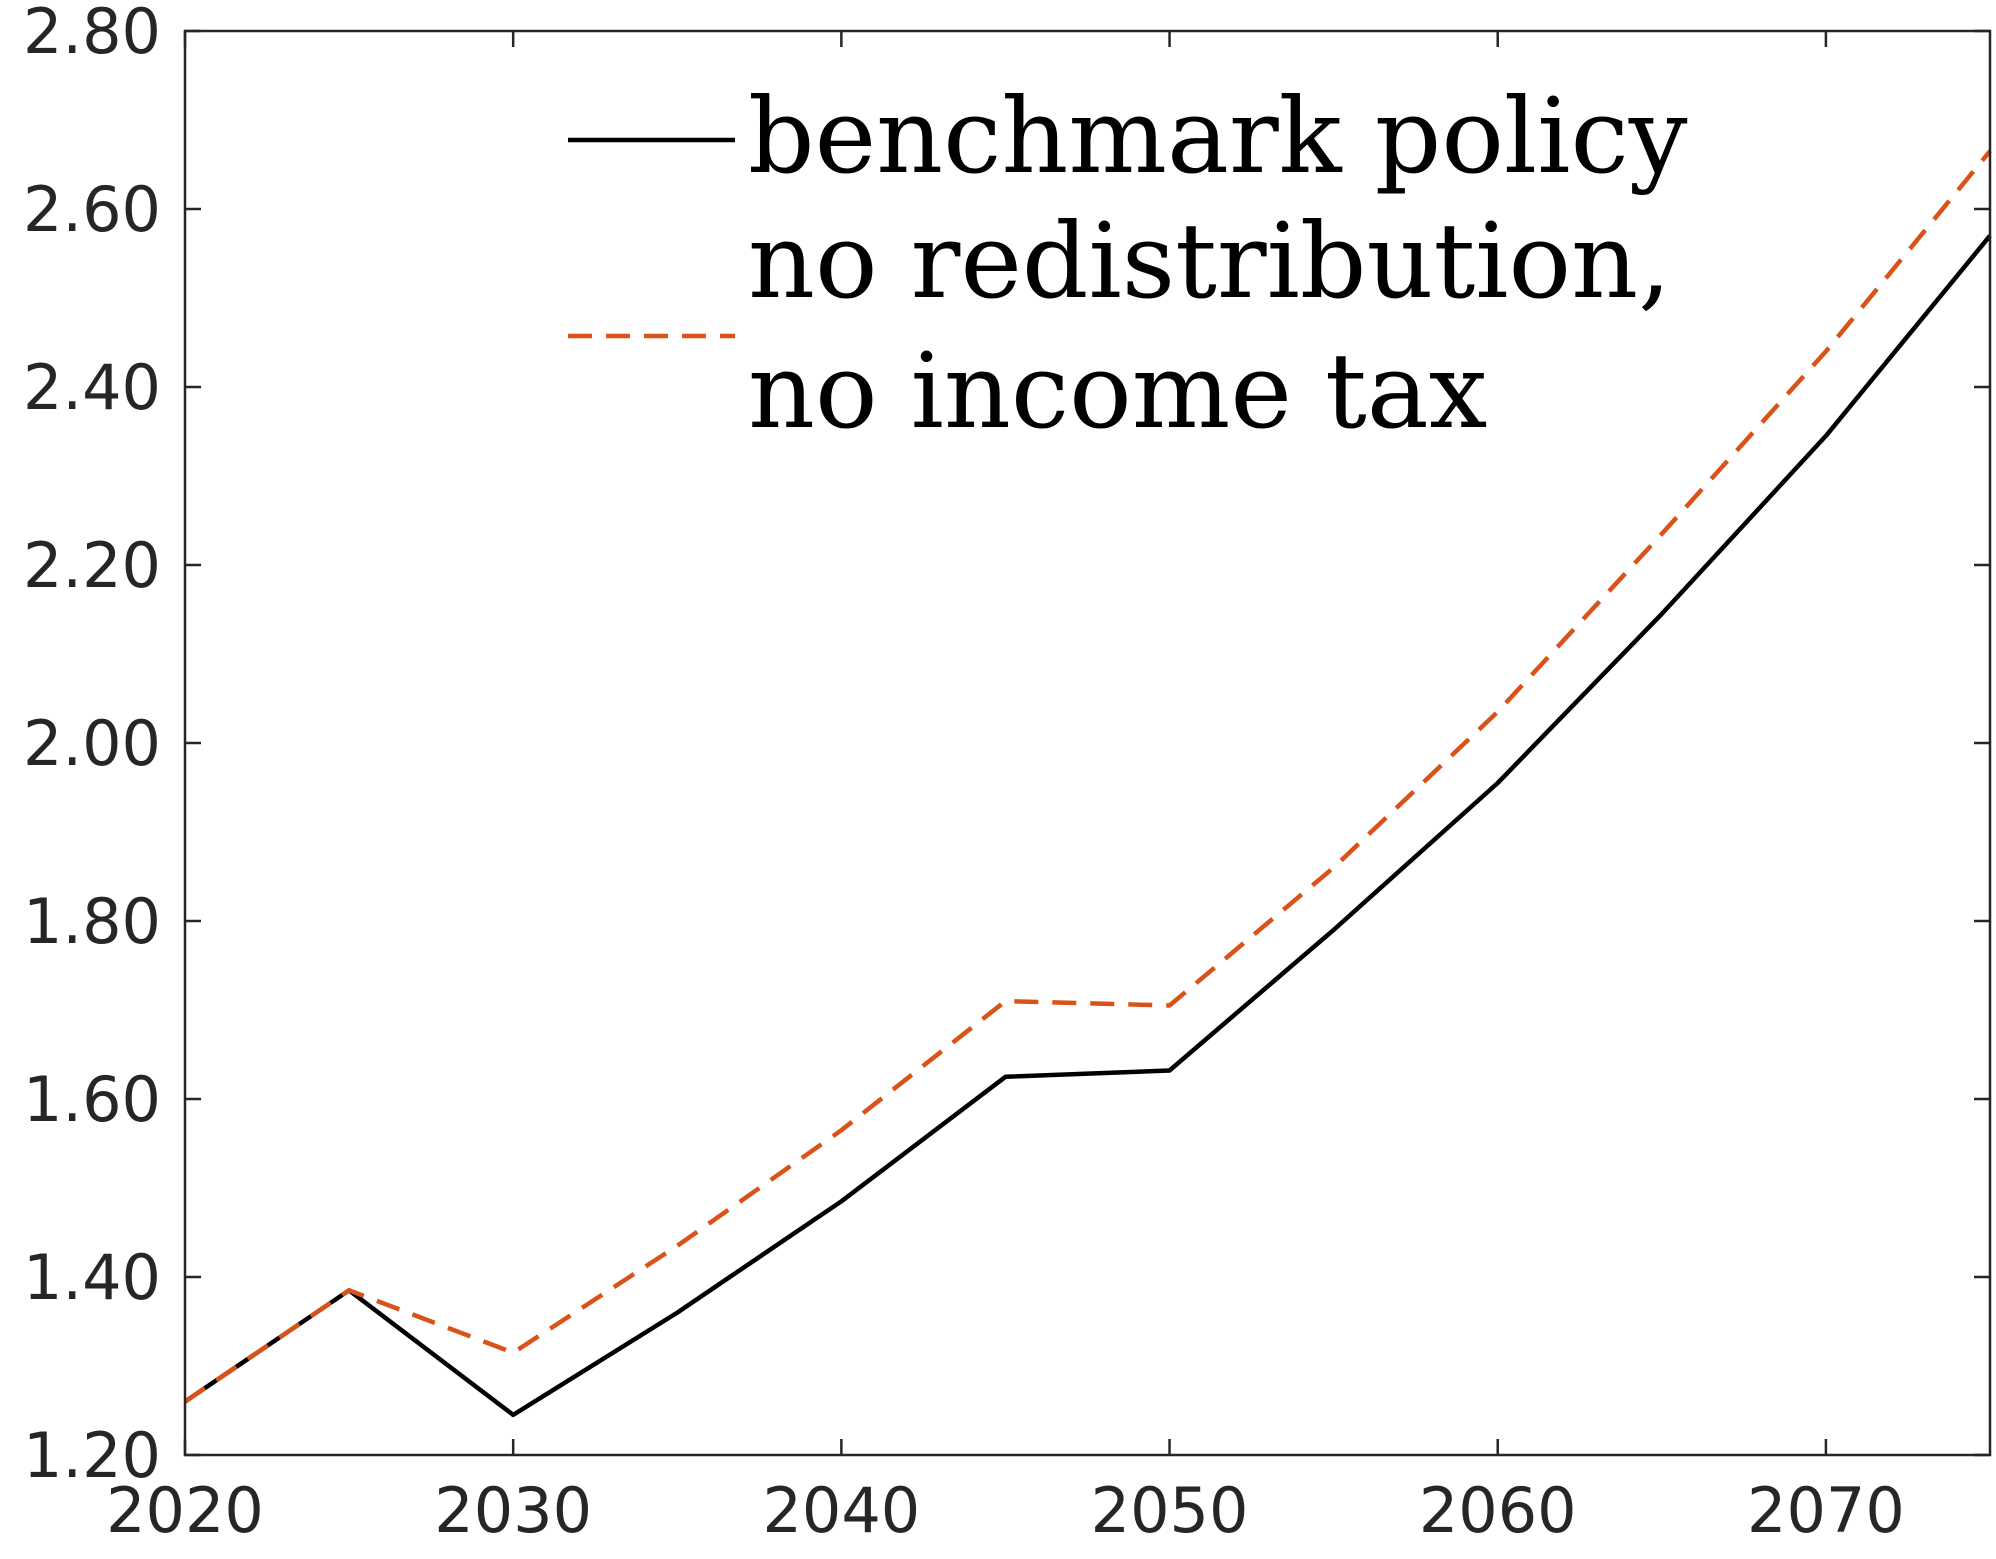  What do you see at coordinates (92, 565) in the screenshot?
I see `y-tick-label: 2.20` at bounding box center [92, 565].